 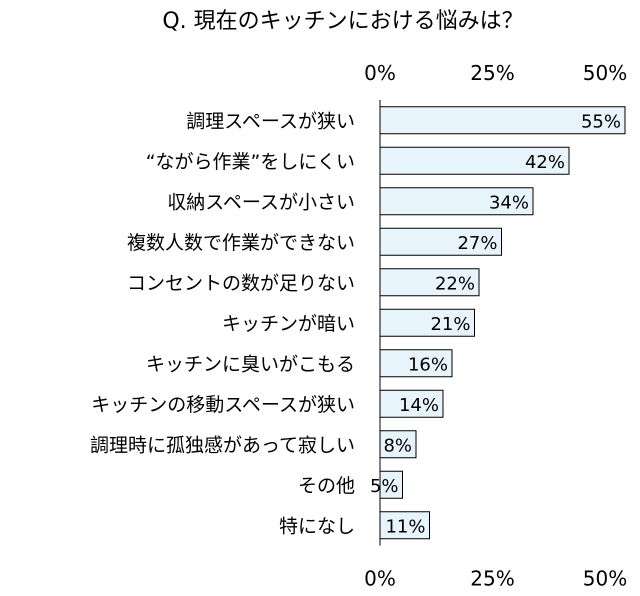 I want to click on data-label: 8%, so click(x=397, y=445).